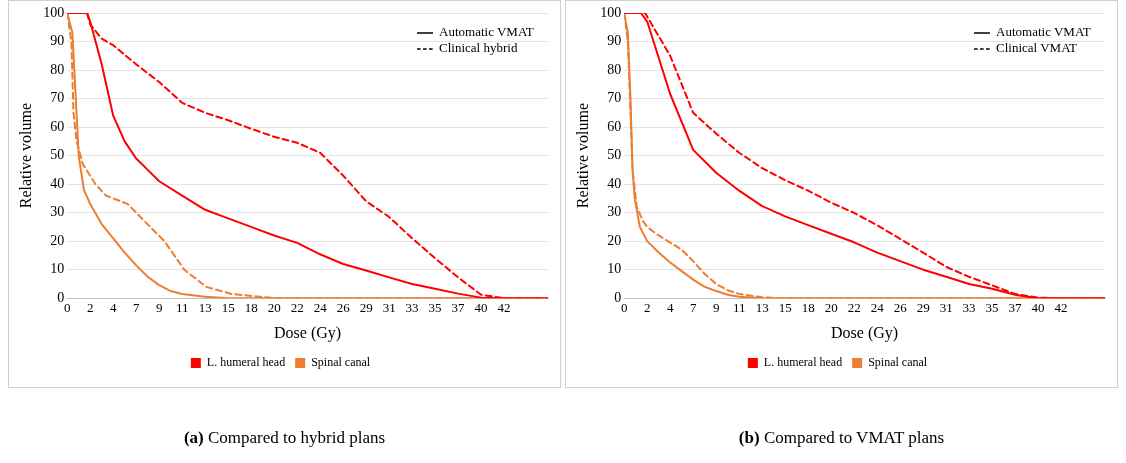 The width and height of the screenshot is (1126, 463). I want to click on text: (b) Compared to VMAT plans, so click(841, 438).